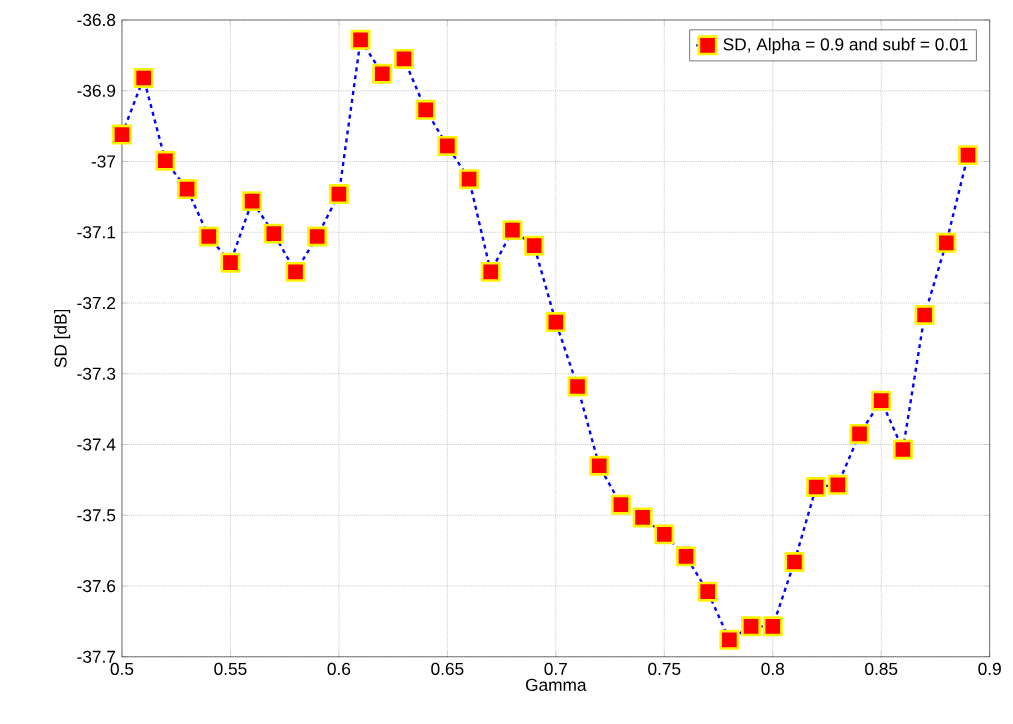  Describe the element at coordinates (122, 669) in the screenshot. I see `x-tick-label: 0.5` at that location.